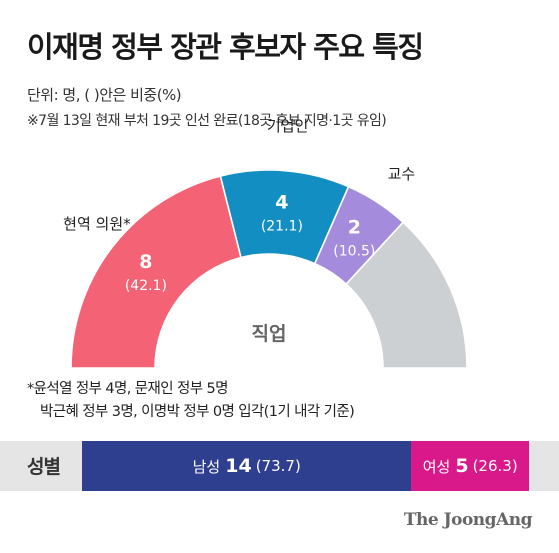 The image size is (559, 553). Describe the element at coordinates (156, 272) in the screenshot. I see `donut-slice-lawmaker` at that location.